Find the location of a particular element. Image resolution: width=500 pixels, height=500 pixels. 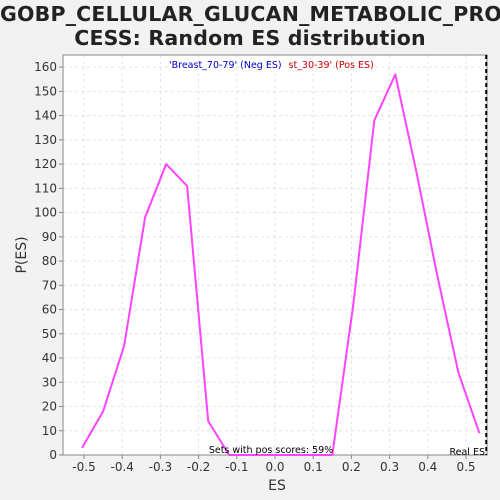

chart-title-line-1: GOBP_CELLULAR_GLUCAN_METABOLIC_PRO is located at coordinates (250, 14).